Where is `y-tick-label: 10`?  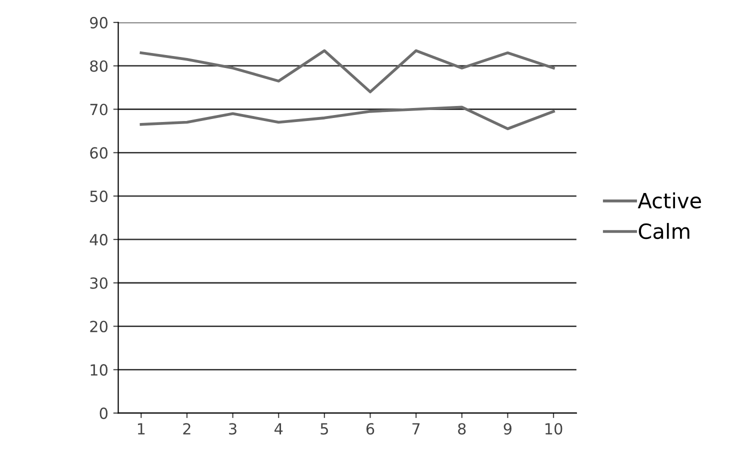 y-tick-label: 10 is located at coordinates (99, 370).